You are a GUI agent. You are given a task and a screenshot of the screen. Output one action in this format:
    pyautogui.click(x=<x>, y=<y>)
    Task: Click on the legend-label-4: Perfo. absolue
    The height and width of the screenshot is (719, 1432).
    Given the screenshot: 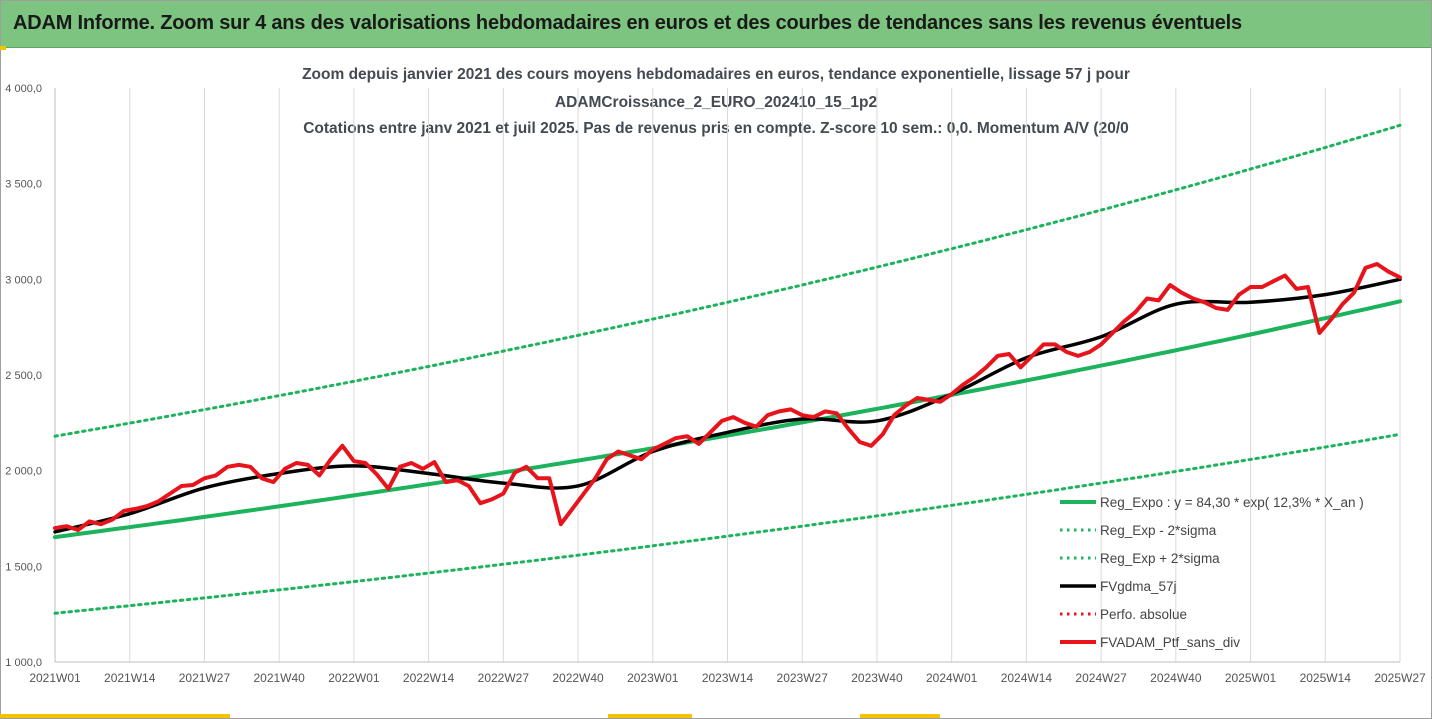 What is the action you would take?
    pyautogui.click(x=1143, y=614)
    